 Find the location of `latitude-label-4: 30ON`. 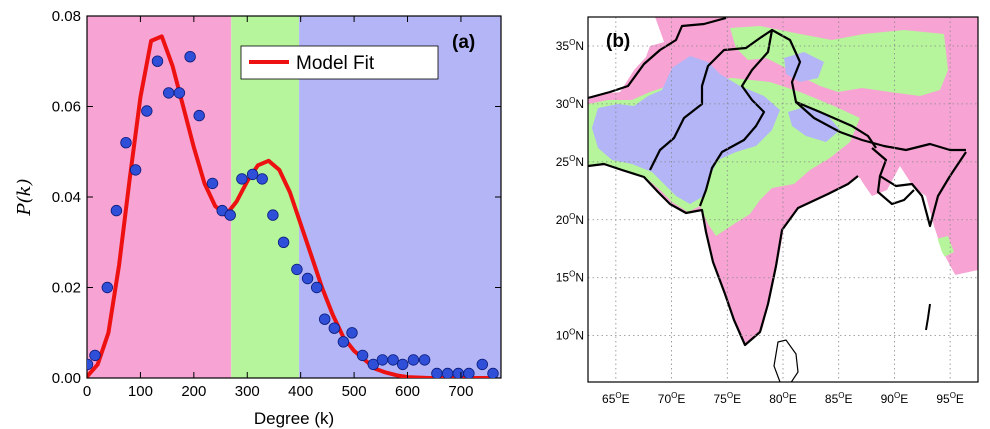

latitude-label-4: 30ON is located at coordinates (570, 103).